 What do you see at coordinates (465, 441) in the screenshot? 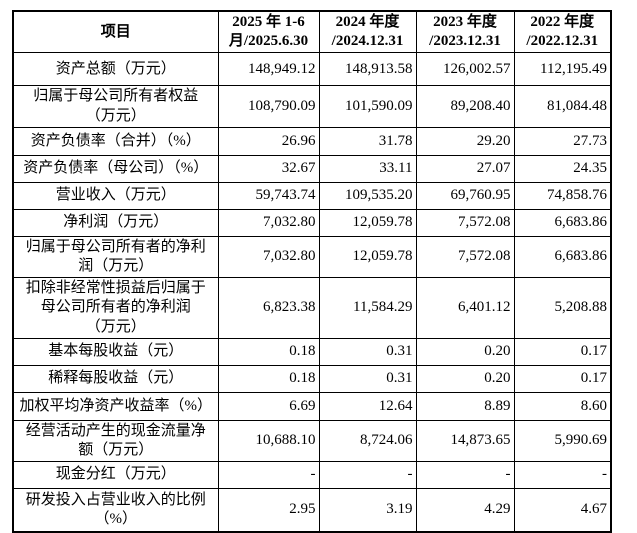
I see `value-cell: 14,873.65` at bounding box center [465, 441].